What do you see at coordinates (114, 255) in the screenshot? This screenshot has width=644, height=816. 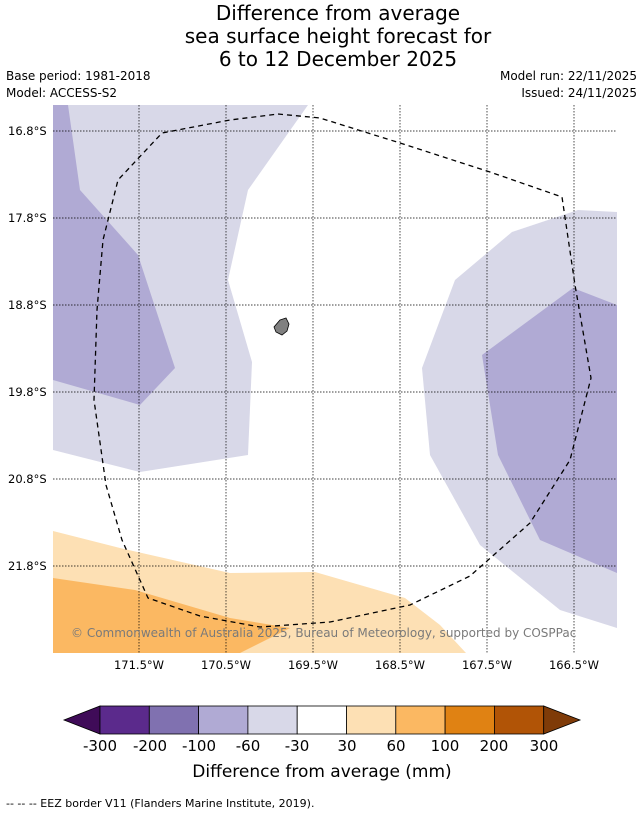 I see `anomaly-region-west-mid` at bounding box center [114, 255].